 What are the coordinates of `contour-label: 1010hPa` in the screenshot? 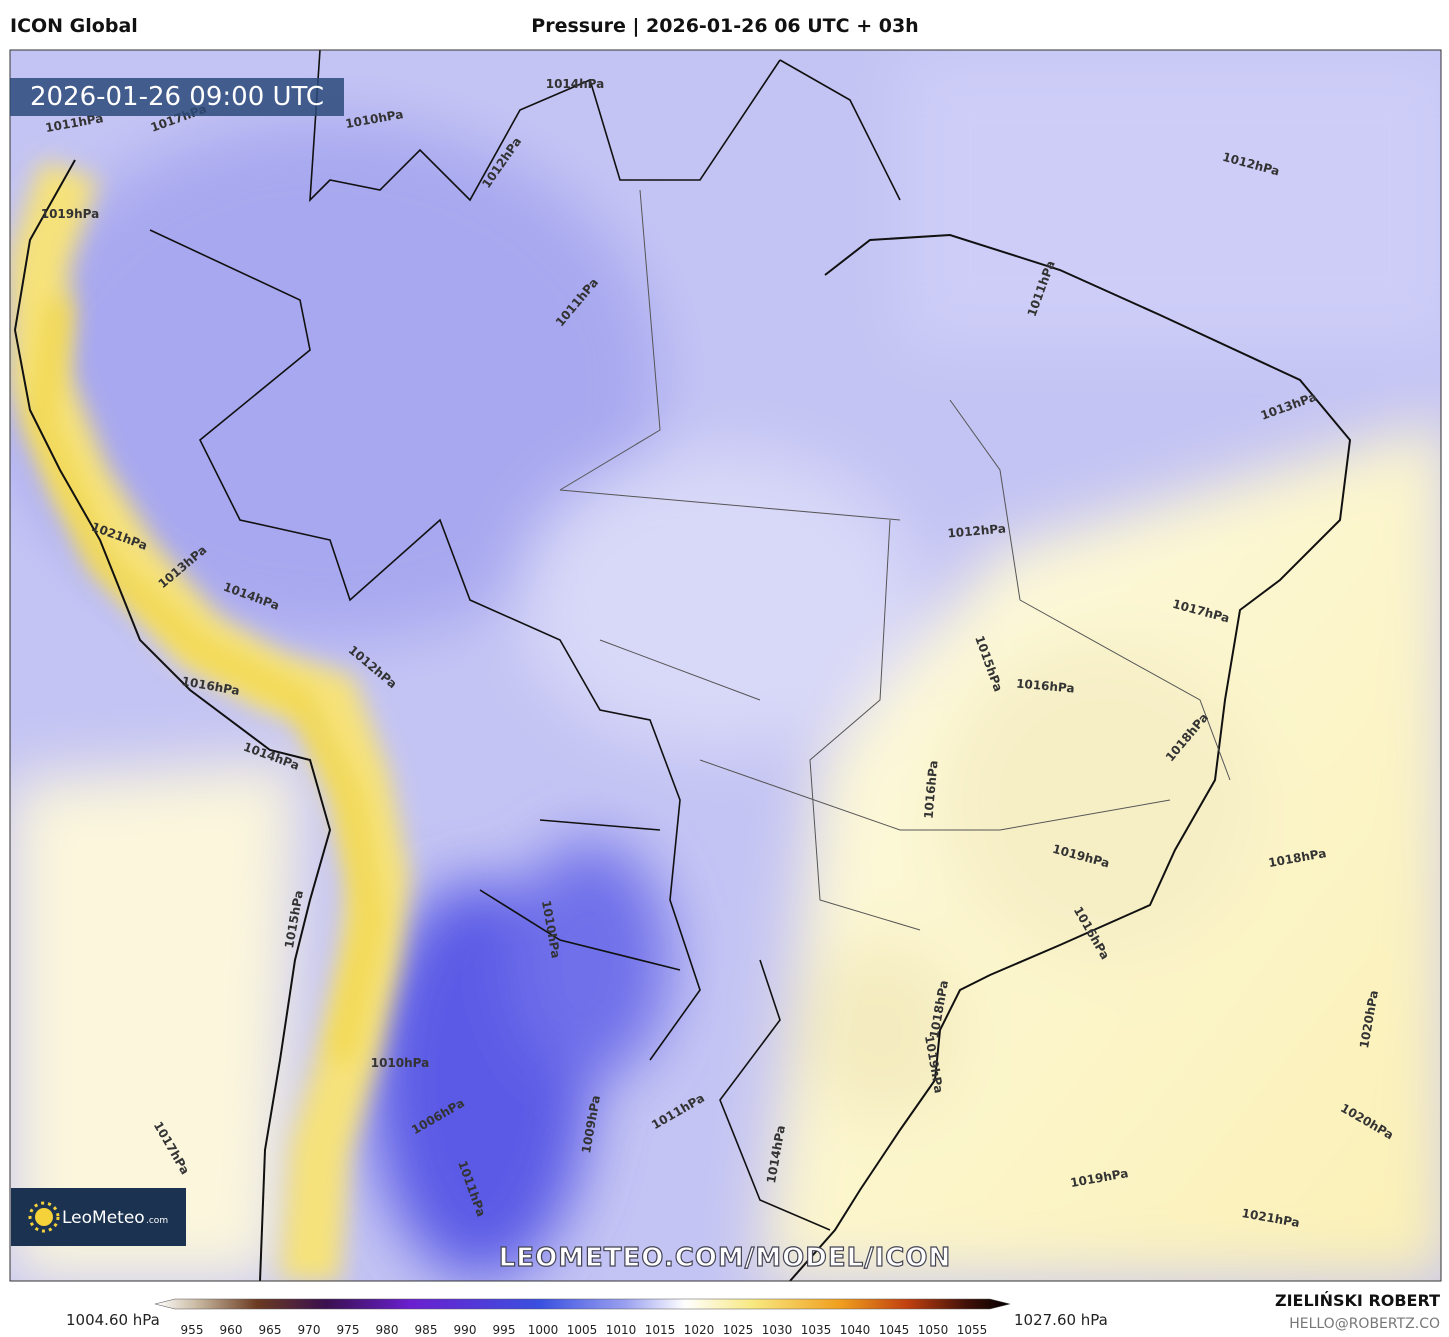 It's located at (400, 1063).